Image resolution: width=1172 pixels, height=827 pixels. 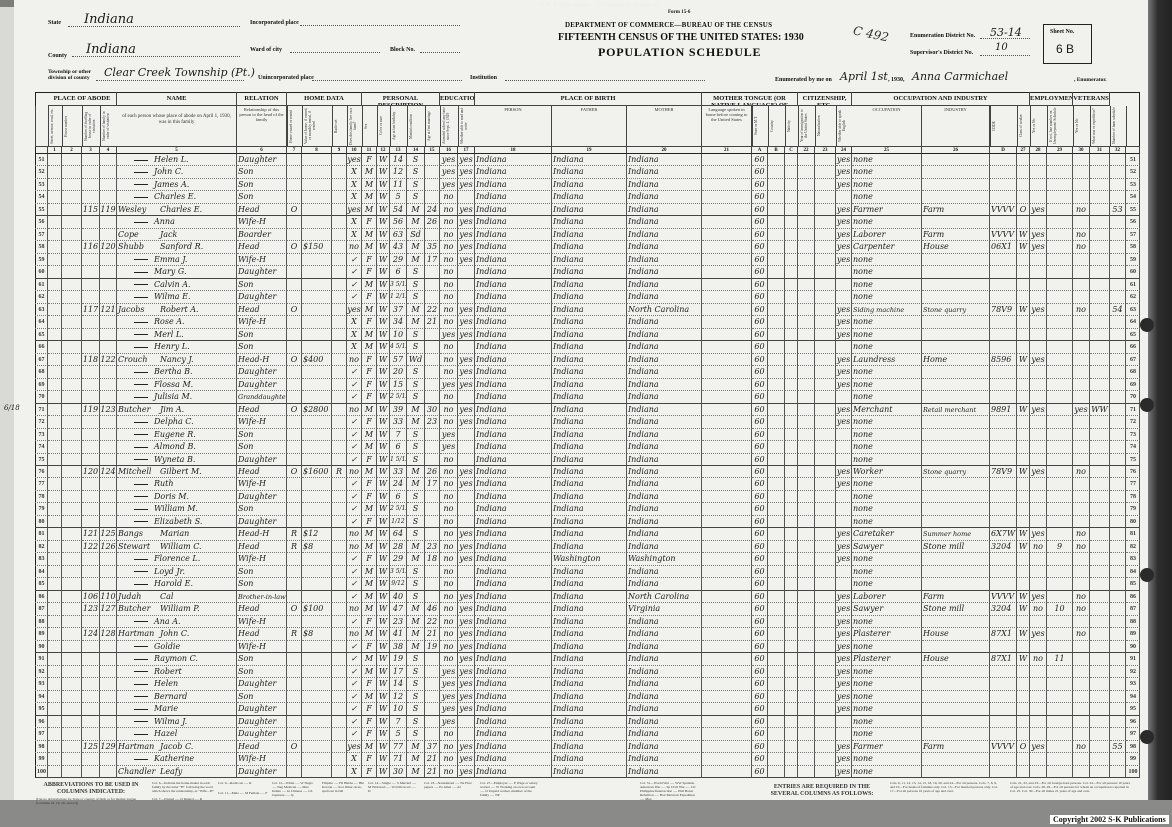 What do you see at coordinates (1081, 410) in the screenshot?
I see `cell-vet: yes` at bounding box center [1081, 410].